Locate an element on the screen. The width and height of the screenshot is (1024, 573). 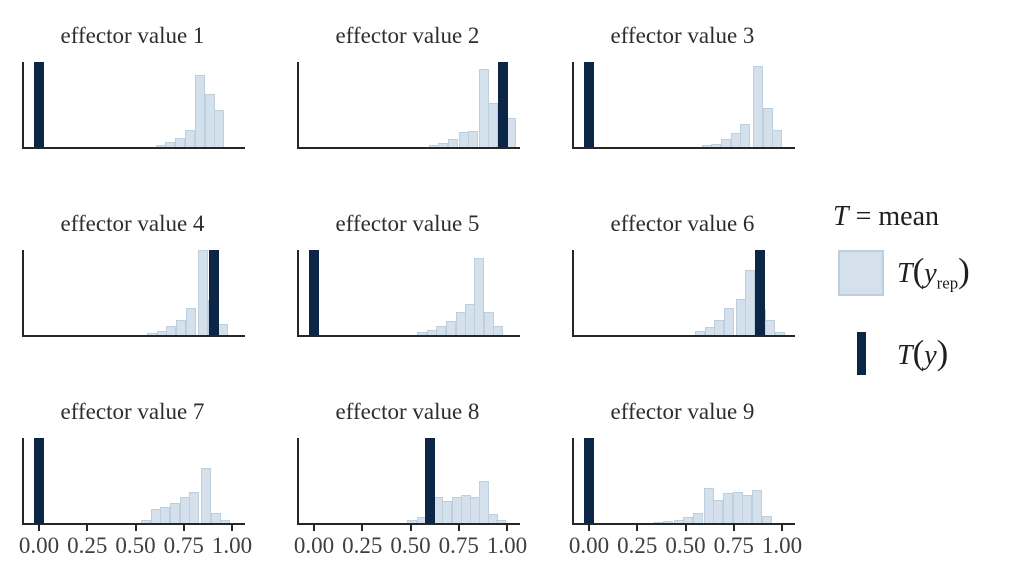
panel-title: effector value 4 is located at coordinates (132, 223).